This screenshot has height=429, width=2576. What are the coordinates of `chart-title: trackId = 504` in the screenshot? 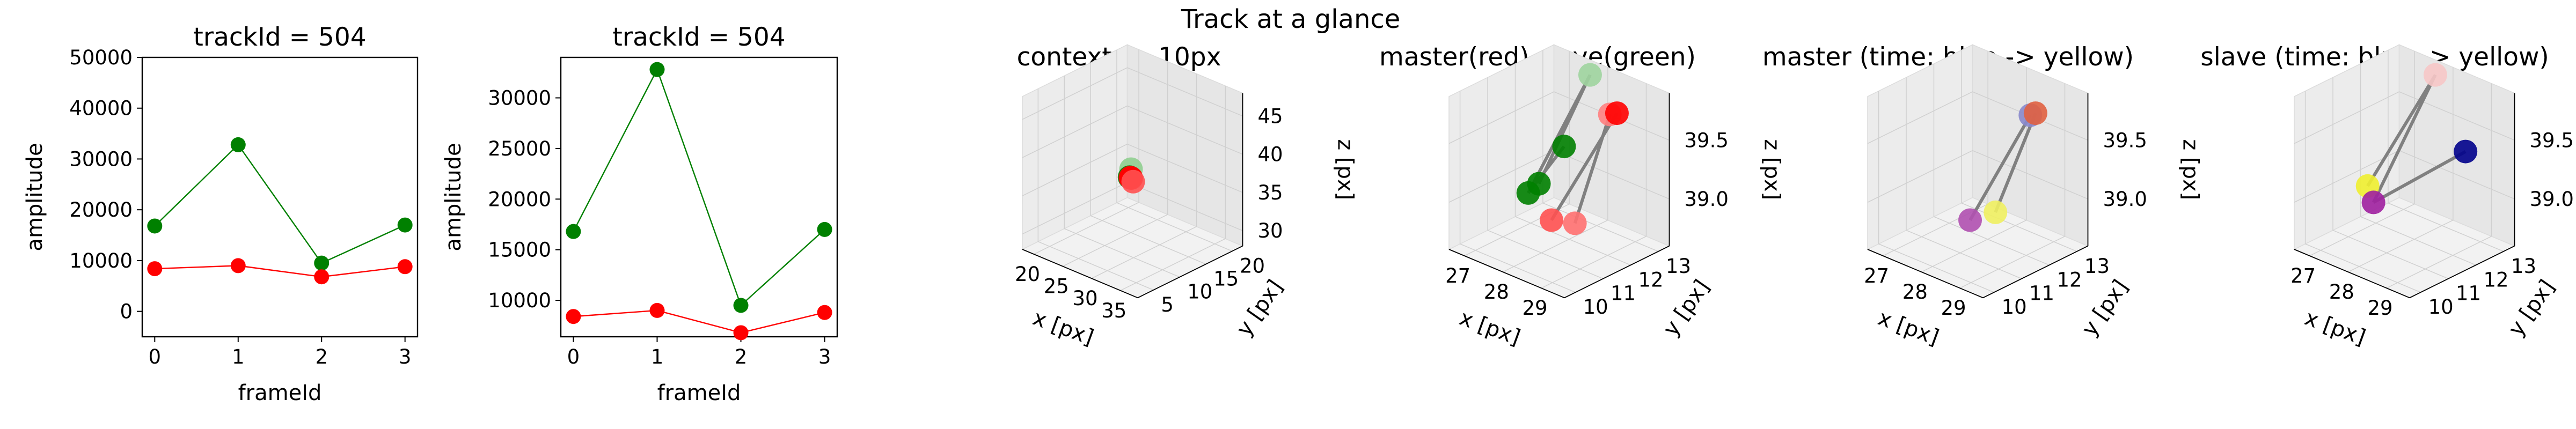 It's located at (279, 37).